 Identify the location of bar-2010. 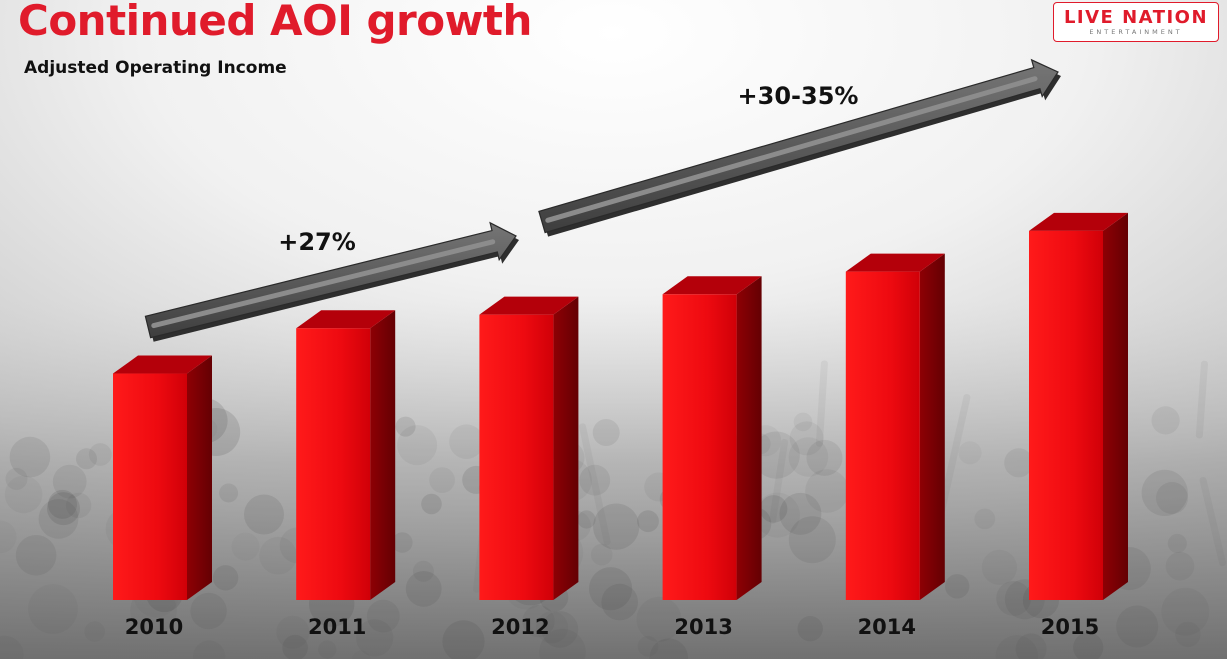
(162, 477).